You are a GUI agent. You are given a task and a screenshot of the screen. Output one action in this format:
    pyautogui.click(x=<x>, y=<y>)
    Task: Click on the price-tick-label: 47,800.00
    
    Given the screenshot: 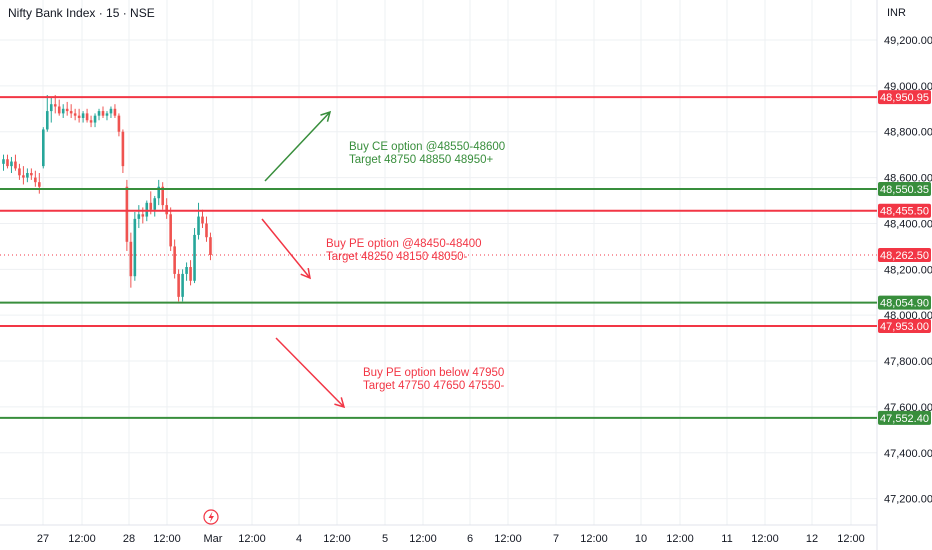 What is the action you would take?
    pyautogui.click(x=908, y=362)
    